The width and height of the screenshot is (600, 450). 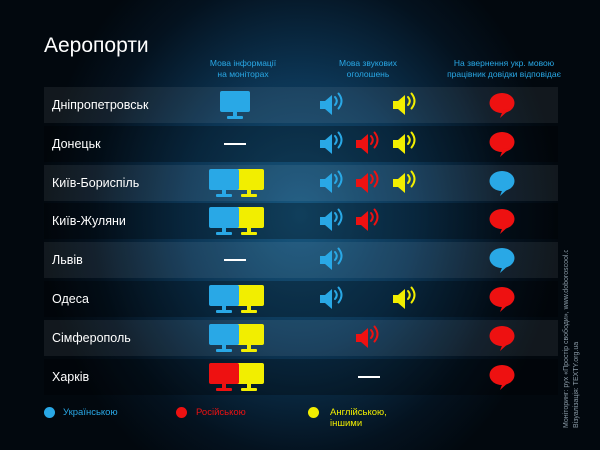 What do you see at coordinates (70, 299) in the screenshot?
I see `airport-name: Одеса` at bounding box center [70, 299].